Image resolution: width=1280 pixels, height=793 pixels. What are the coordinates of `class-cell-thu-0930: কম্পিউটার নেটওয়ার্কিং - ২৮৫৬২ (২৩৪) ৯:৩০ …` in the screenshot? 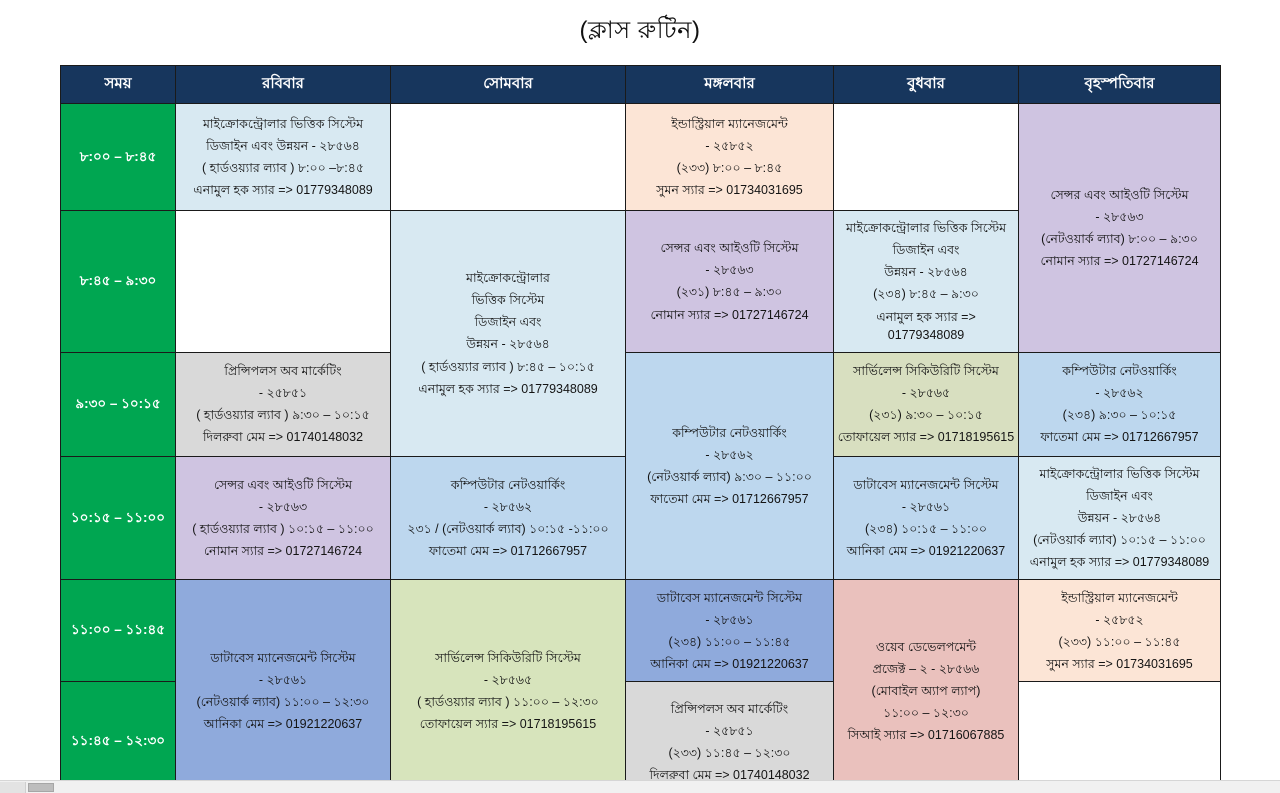 It's located at (1119, 404).